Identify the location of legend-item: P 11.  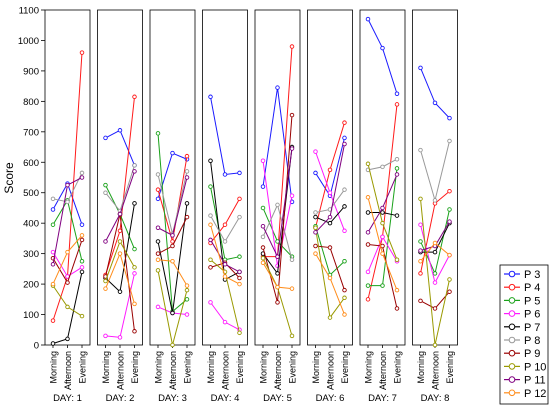
(525, 381).